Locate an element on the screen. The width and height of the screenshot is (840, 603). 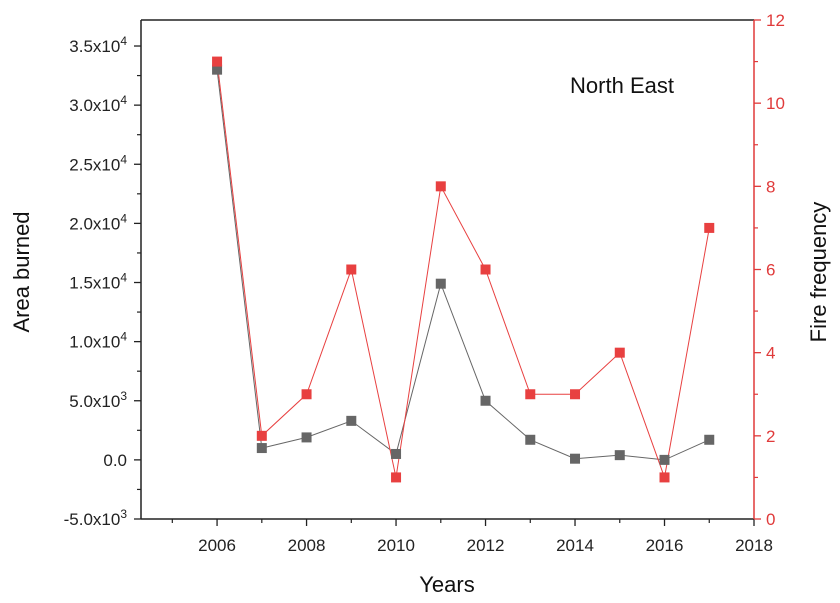
y-right-tick-label: 2 is located at coordinates (770, 436).